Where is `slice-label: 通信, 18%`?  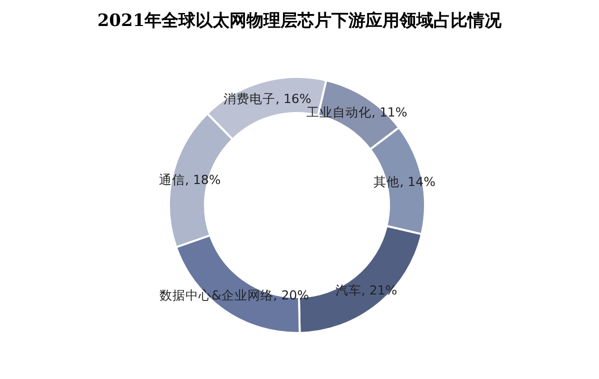
slice-label: 通信, 18% is located at coordinates (190, 179).